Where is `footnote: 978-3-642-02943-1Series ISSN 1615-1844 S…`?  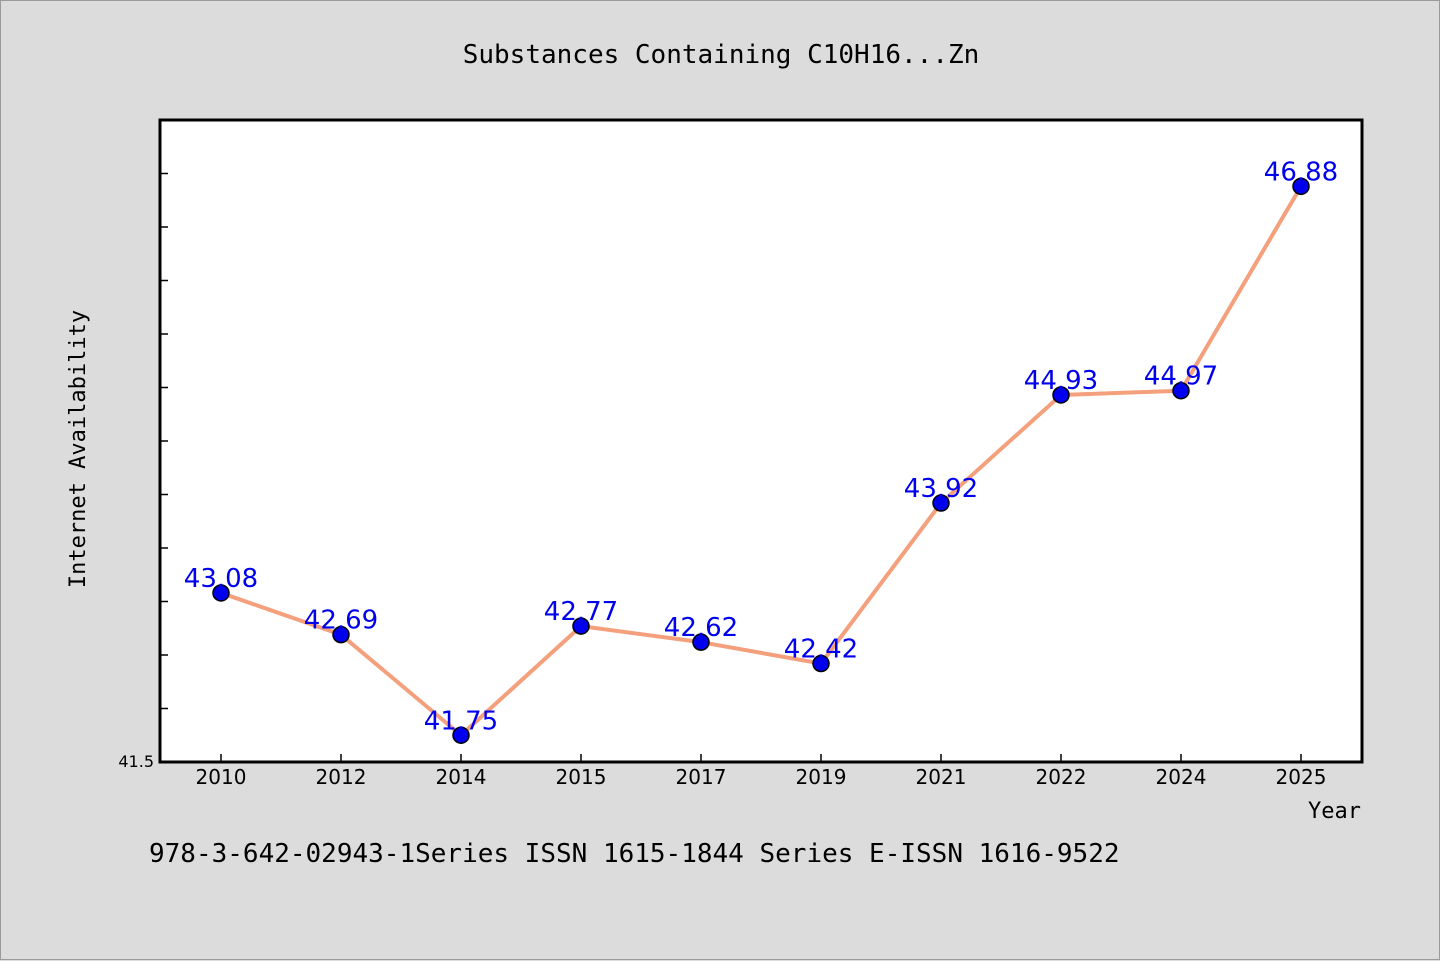 footnote: 978-3-642-02943-1Series ISSN 1615-1844 S… is located at coordinates (634, 854).